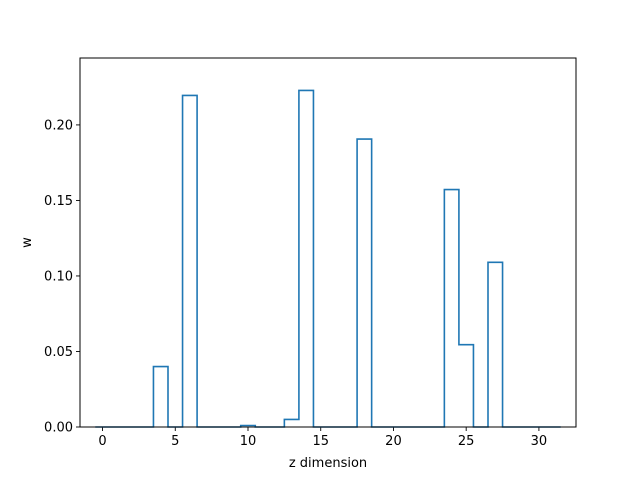 This screenshot has height=480, width=640. What do you see at coordinates (58, 428) in the screenshot?
I see `y-tick-label: 0.00` at bounding box center [58, 428].